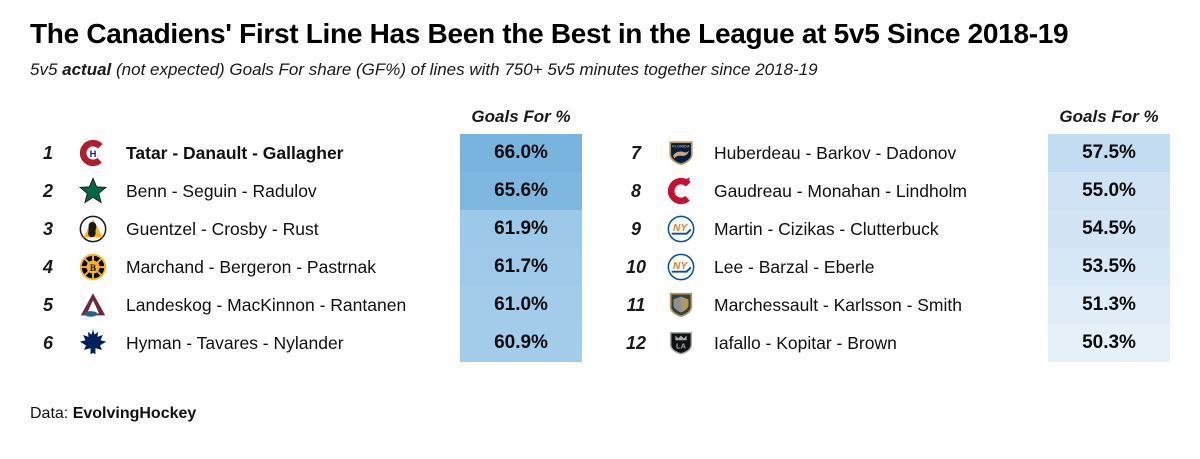 The height and width of the screenshot is (459, 1200). What do you see at coordinates (894, 117) in the screenshot?
I see `table-right-header: Goals For %` at bounding box center [894, 117].